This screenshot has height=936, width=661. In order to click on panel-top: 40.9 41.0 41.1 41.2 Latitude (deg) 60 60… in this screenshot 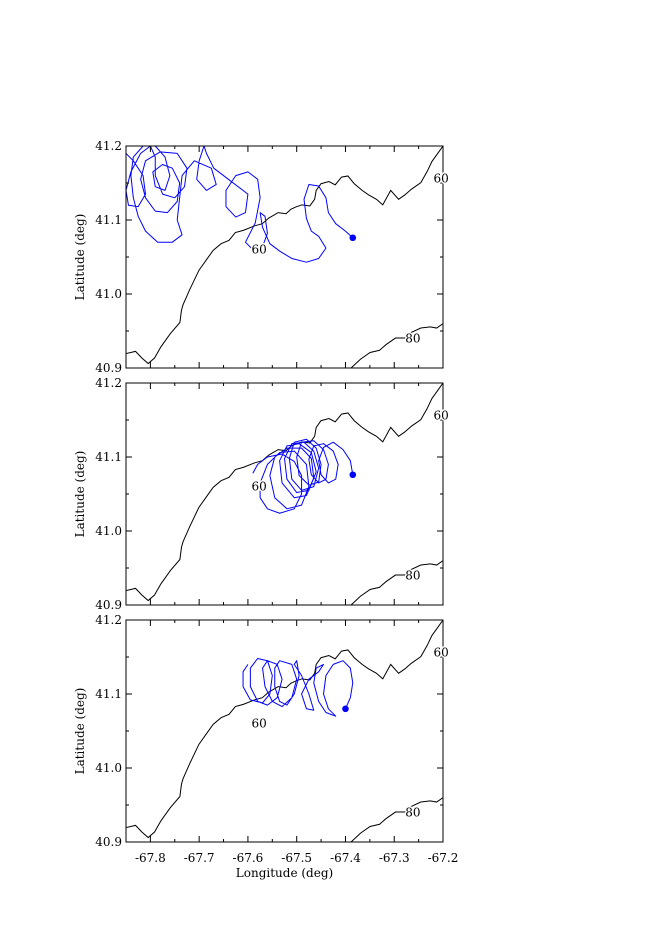, I will do `click(261, 257)`.